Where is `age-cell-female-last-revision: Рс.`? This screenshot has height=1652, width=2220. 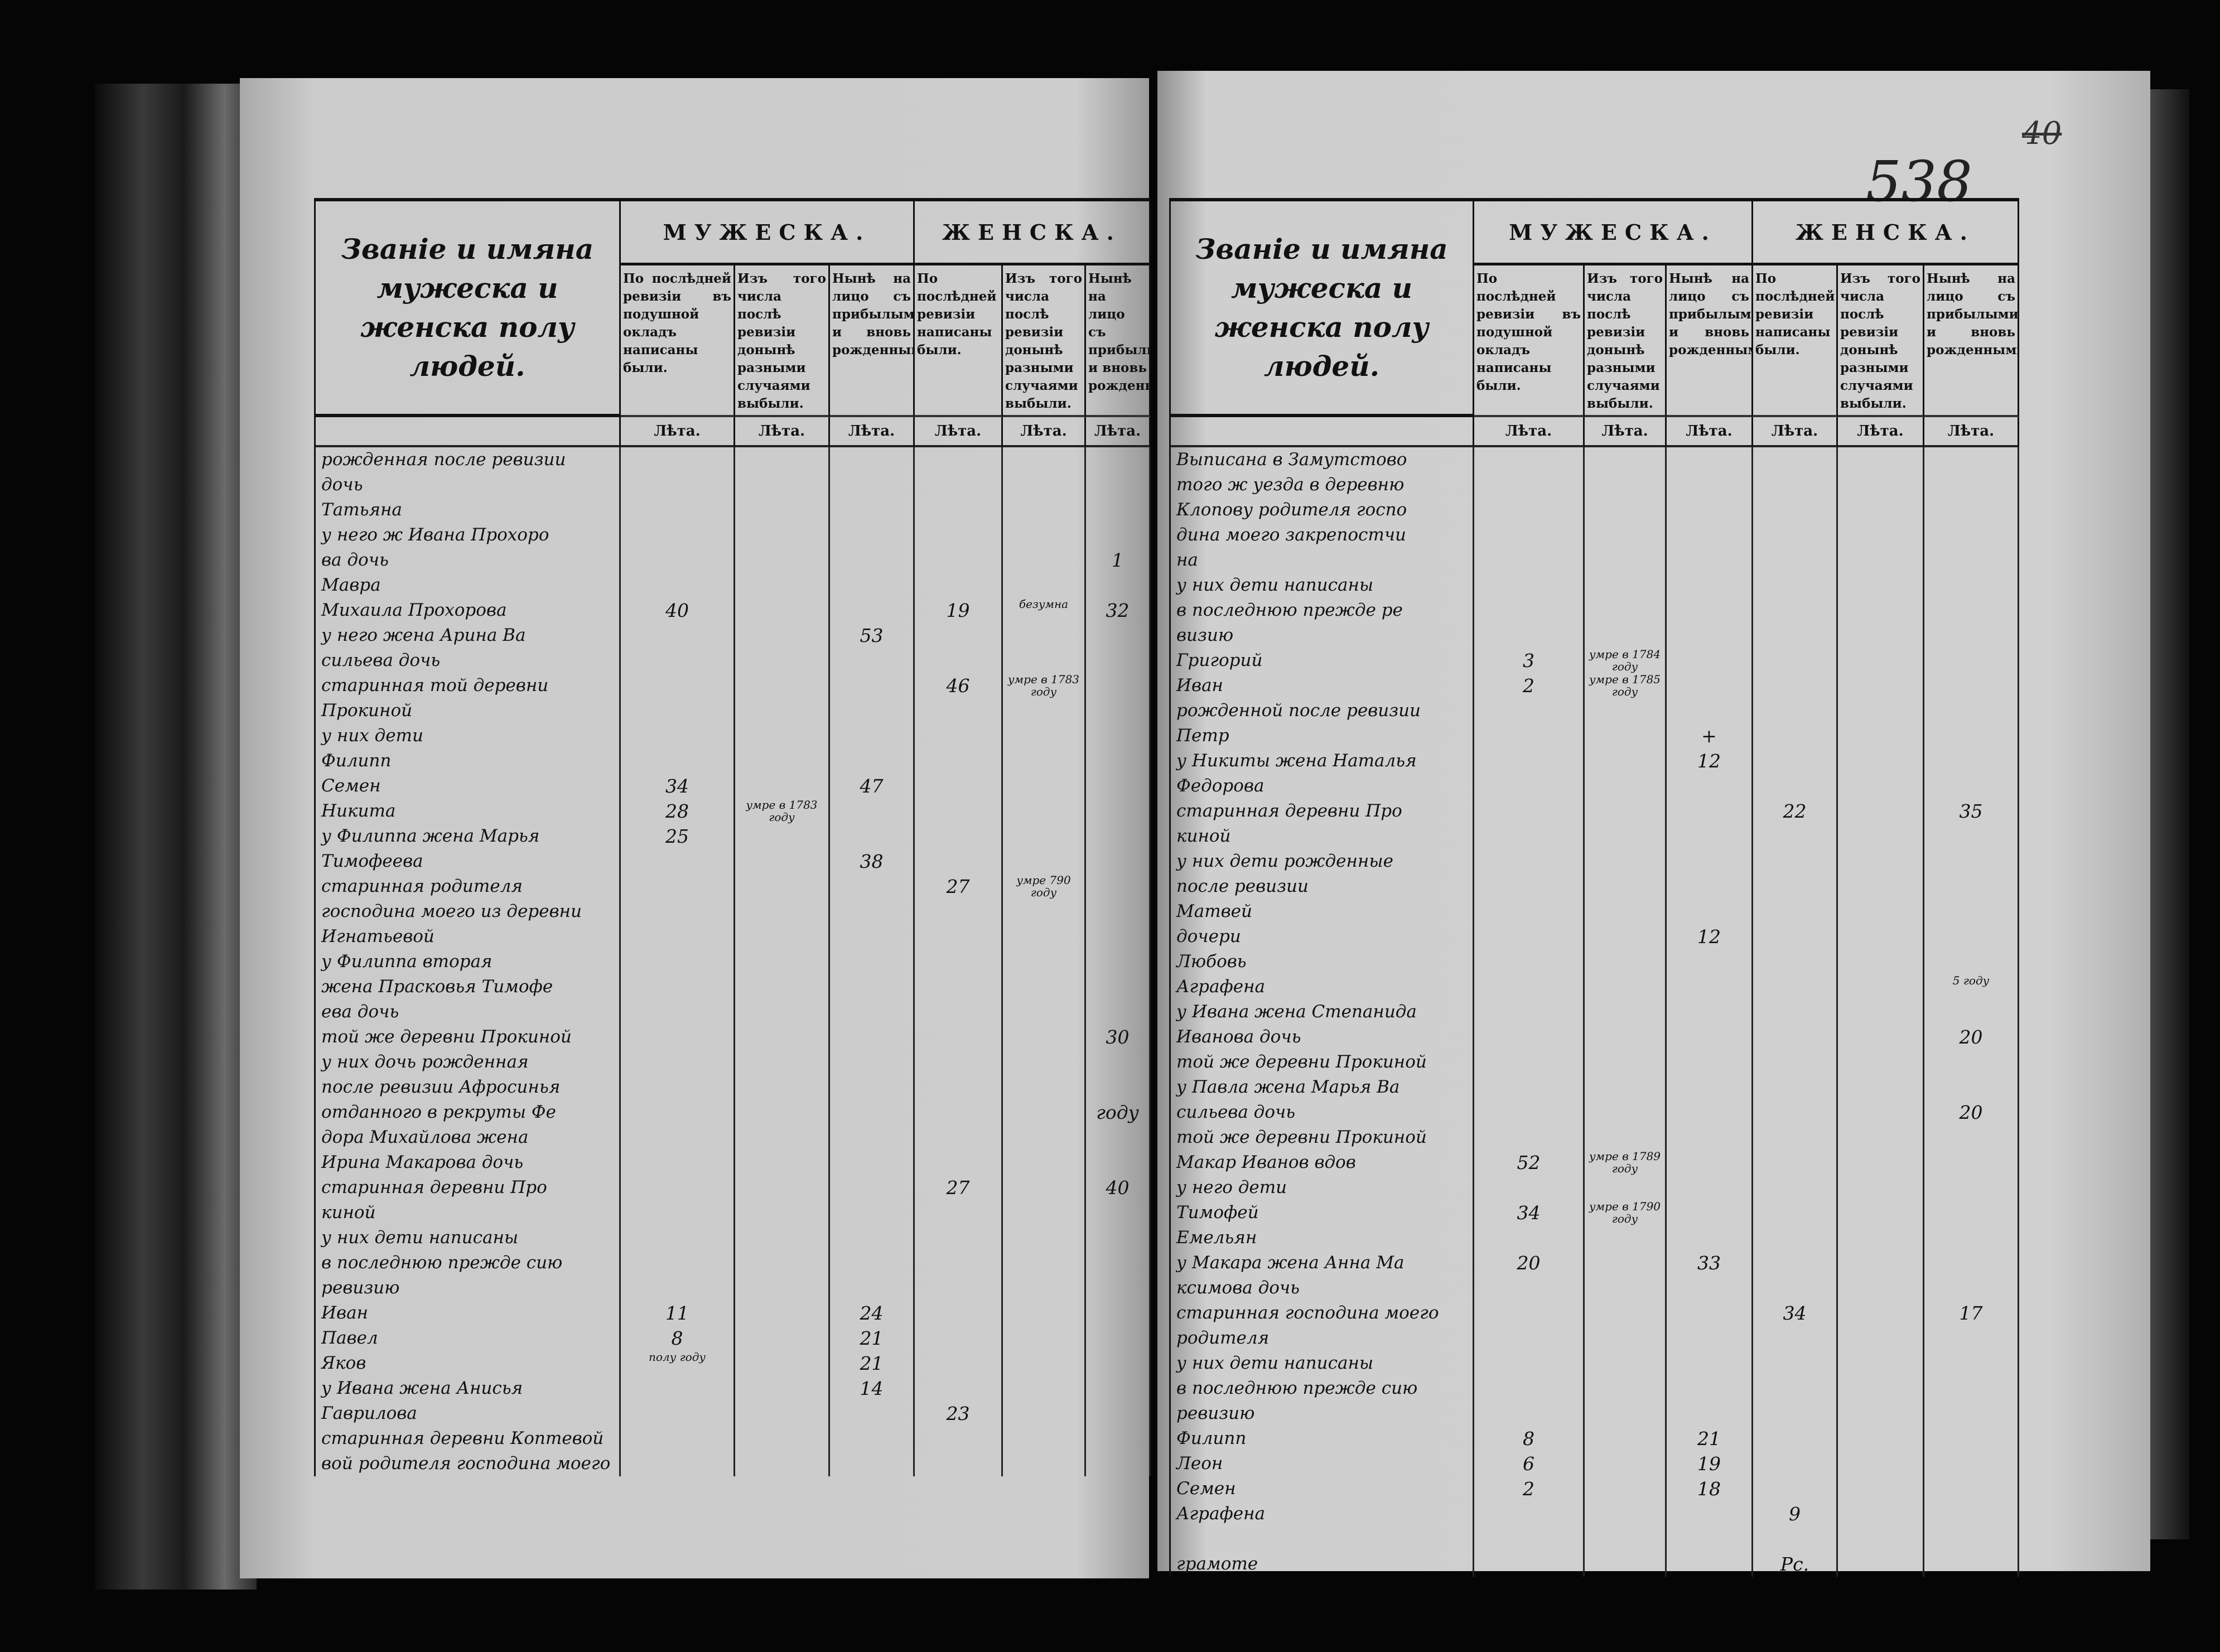 age-cell-female-last-revision: Рс. is located at coordinates (1795, 1564).